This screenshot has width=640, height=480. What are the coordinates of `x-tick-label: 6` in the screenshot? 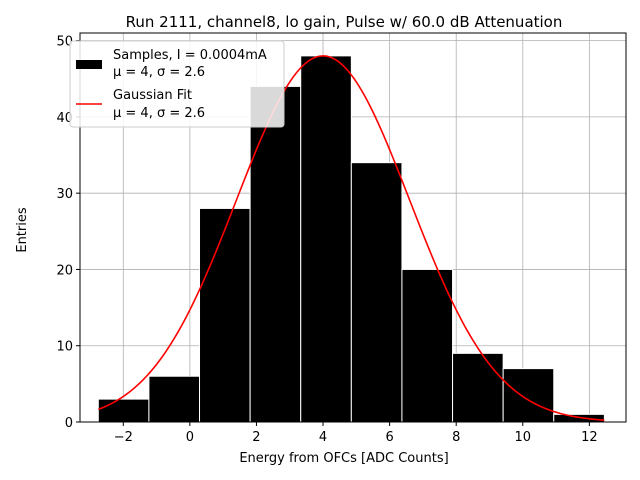 It's located at (389, 437).